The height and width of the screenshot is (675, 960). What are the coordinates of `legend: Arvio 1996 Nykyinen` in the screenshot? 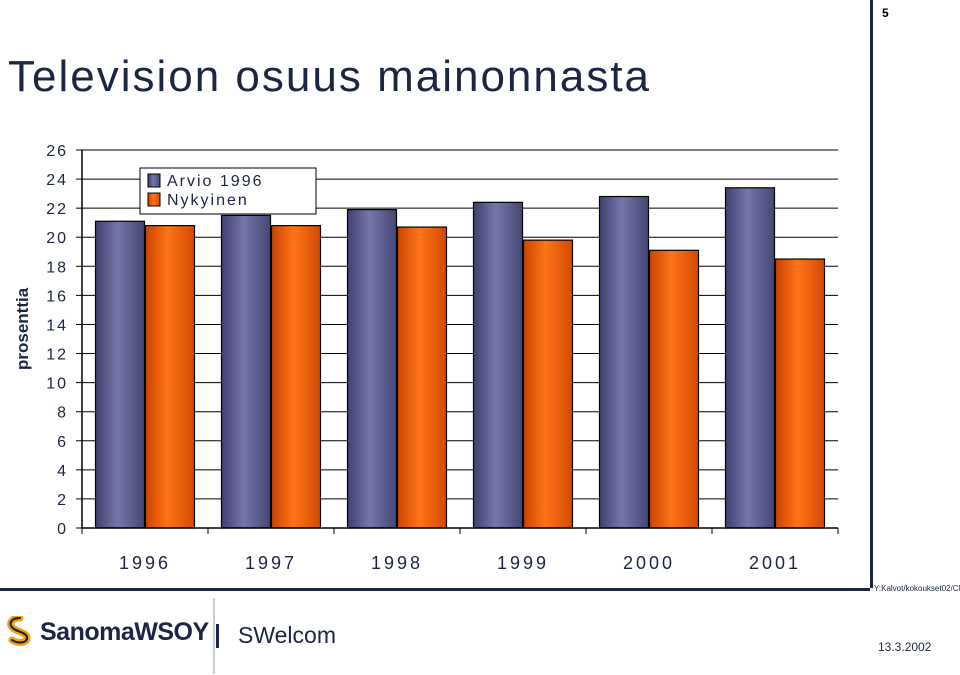 It's located at (228, 191).